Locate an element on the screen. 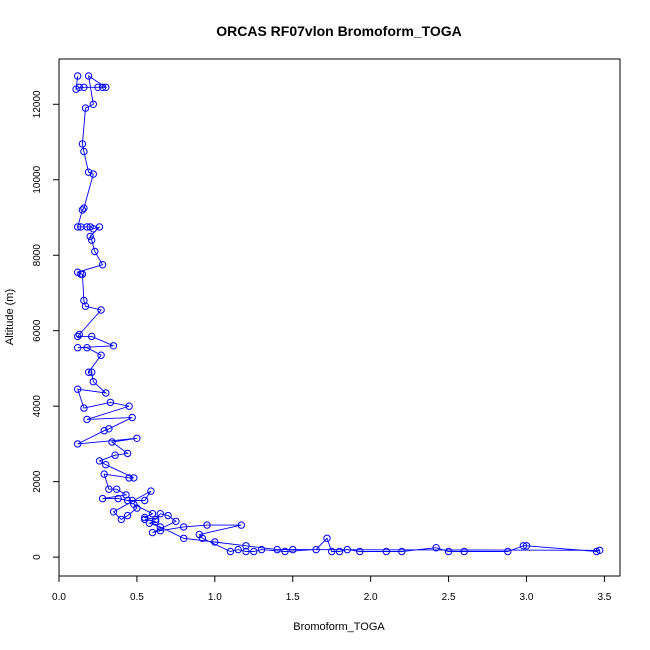  y-tick-label: 2000 is located at coordinates (37, 481).